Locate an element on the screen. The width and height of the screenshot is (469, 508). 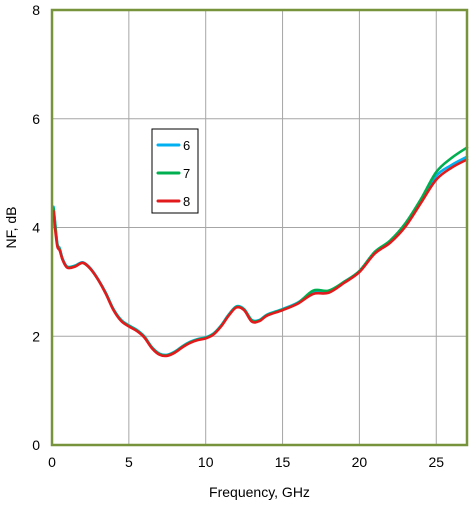
y-tick-label-4: 4 is located at coordinates (36, 228).